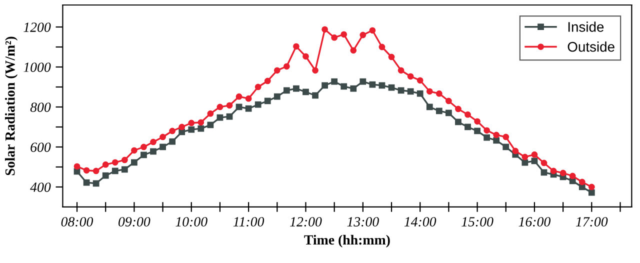  What do you see at coordinates (248, 222) in the screenshot?
I see `x-tick-label: 11:00` at bounding box center [248, 222].